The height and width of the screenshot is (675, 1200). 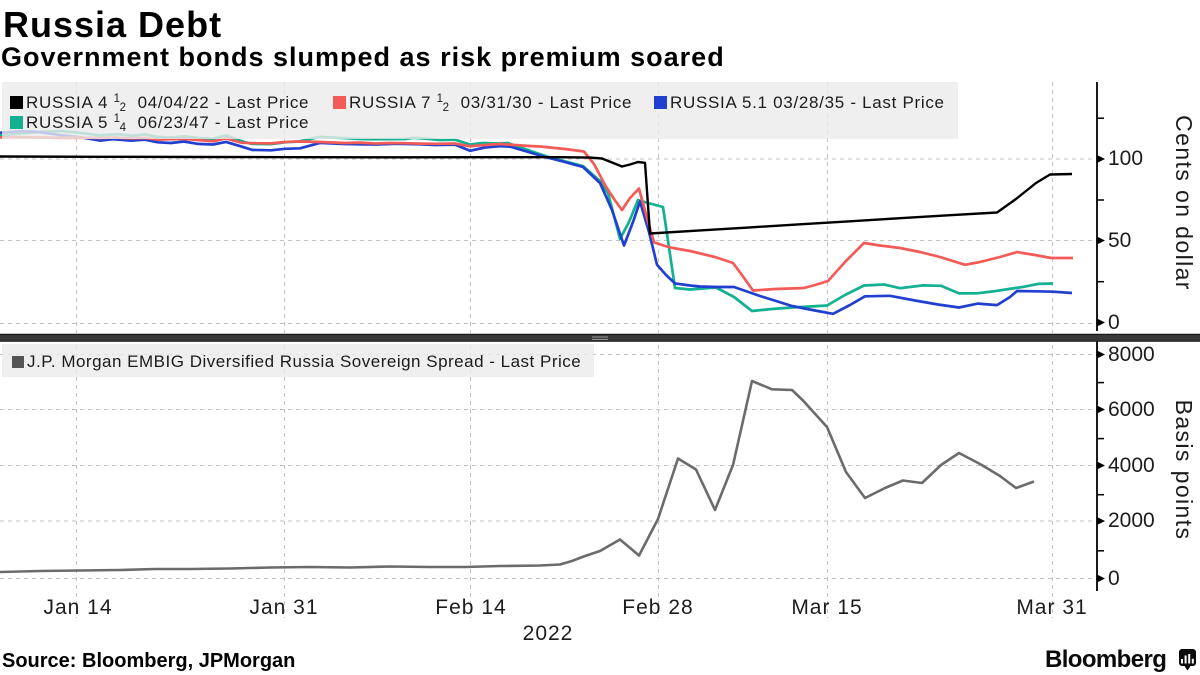 What do you see at coordinates (1184, 470) in the screenshot?
I see `svg-text: Basis points` at bounding box center [1184, 470].